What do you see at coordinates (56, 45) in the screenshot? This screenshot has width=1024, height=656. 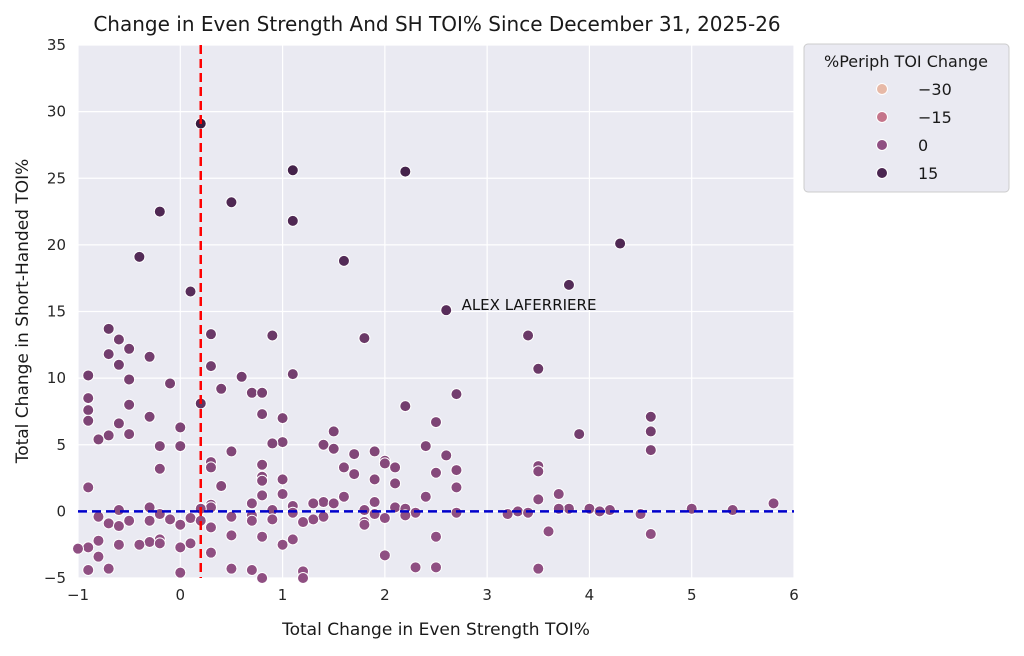 I see `y-tick-label: 35` at bounding box center [56, 45].